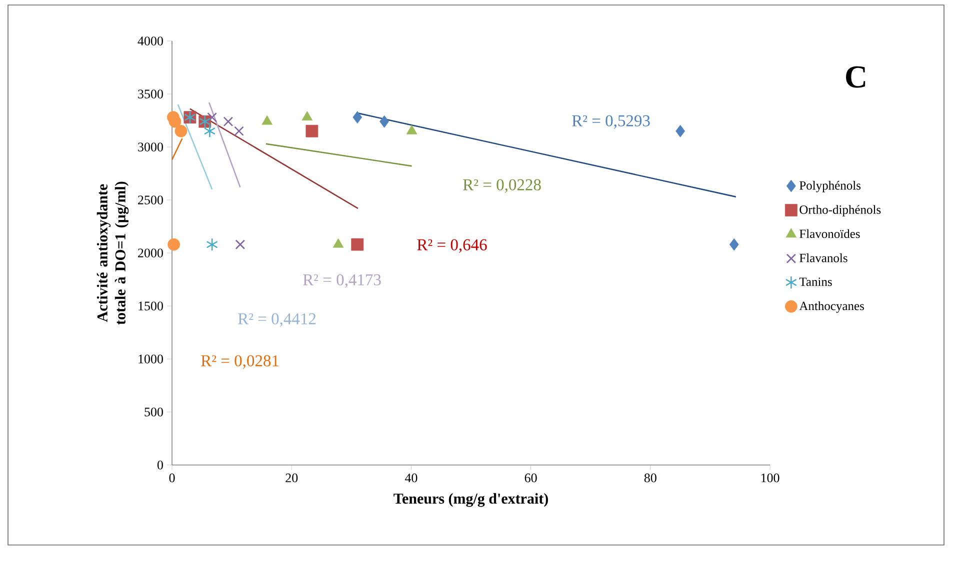  Describe the element at coordinates (112, 253) in the screenshot. I see `y-axis-title: Activité antioxydante totale à DO=1 (µg/ml)` at that location.